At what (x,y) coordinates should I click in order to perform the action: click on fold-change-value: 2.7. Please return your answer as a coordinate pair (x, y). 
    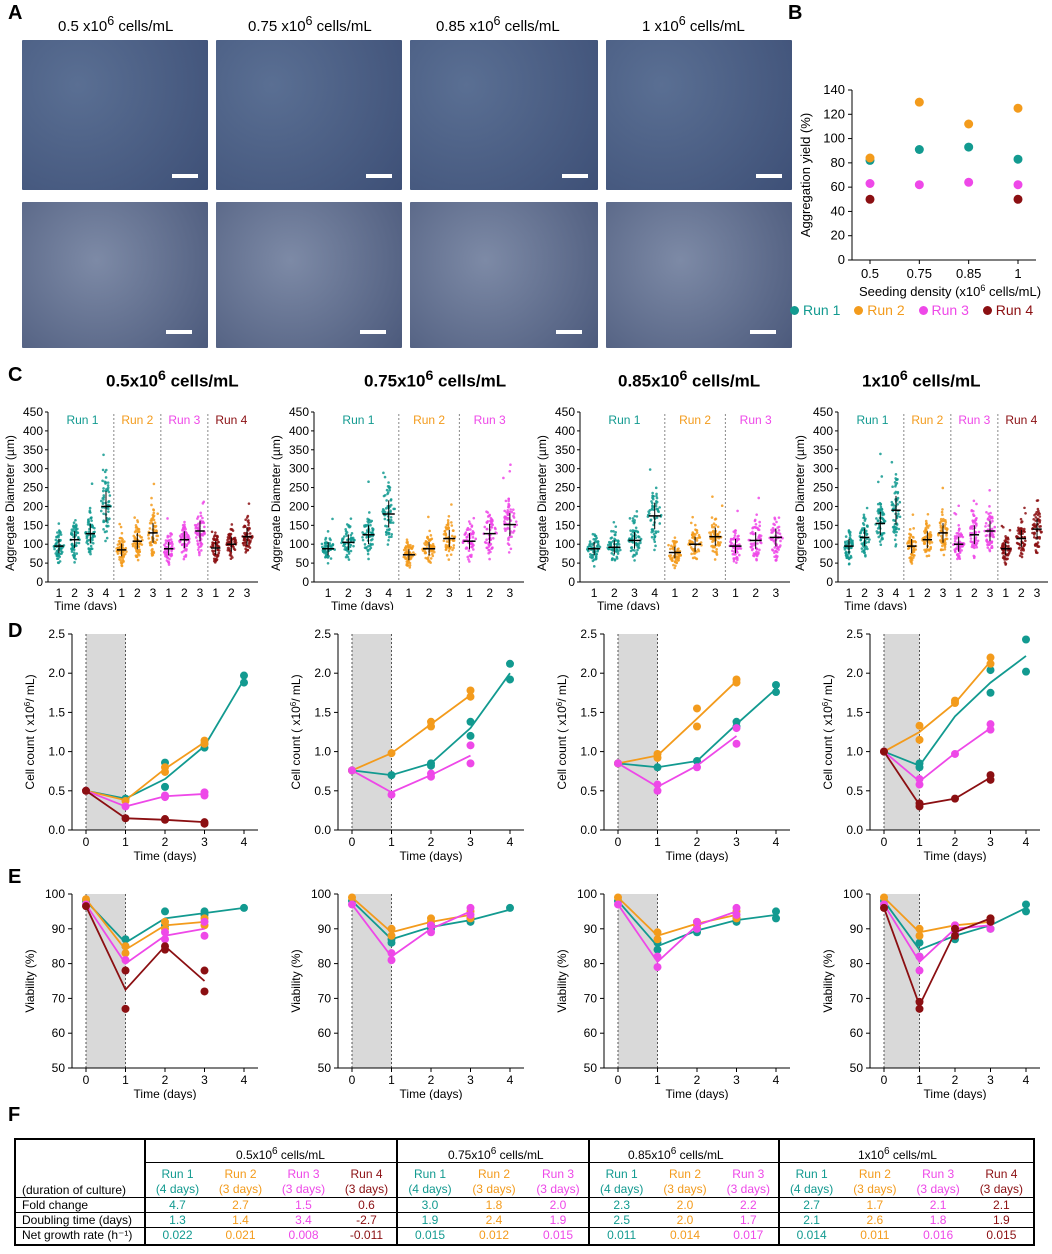
    Looking at the image, I should click on (240, 1205).